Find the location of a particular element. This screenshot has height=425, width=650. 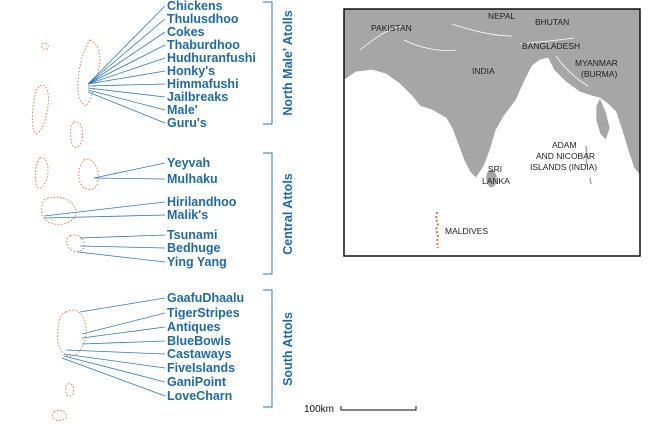

leader-cokes is located at coordinates (126, 58).